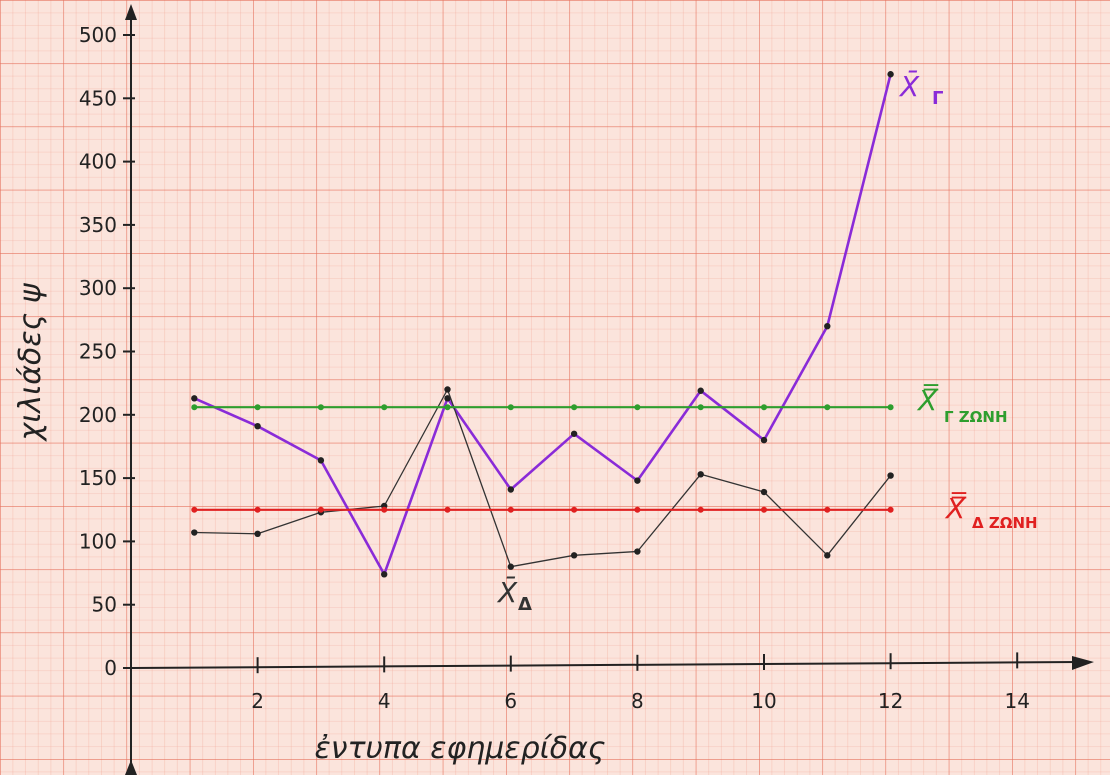  Describe the element at coordinates (1005, 523) in the screenshot. I see `series-label-sub: Δ ΖΩΝΗ` at that location.